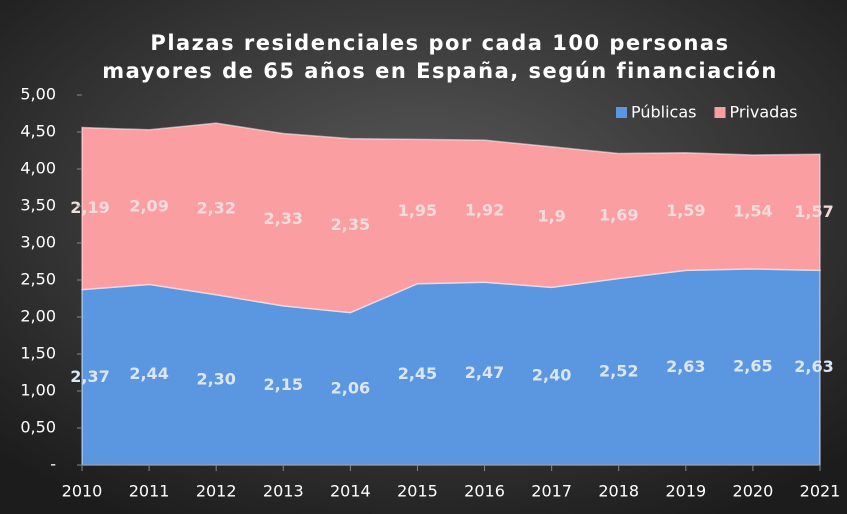 The image size is (847, 514). What do you see at coordinates (350, 224) in the screenshot?
I see `data-label: 2,35` at bounding box center [350, 224].